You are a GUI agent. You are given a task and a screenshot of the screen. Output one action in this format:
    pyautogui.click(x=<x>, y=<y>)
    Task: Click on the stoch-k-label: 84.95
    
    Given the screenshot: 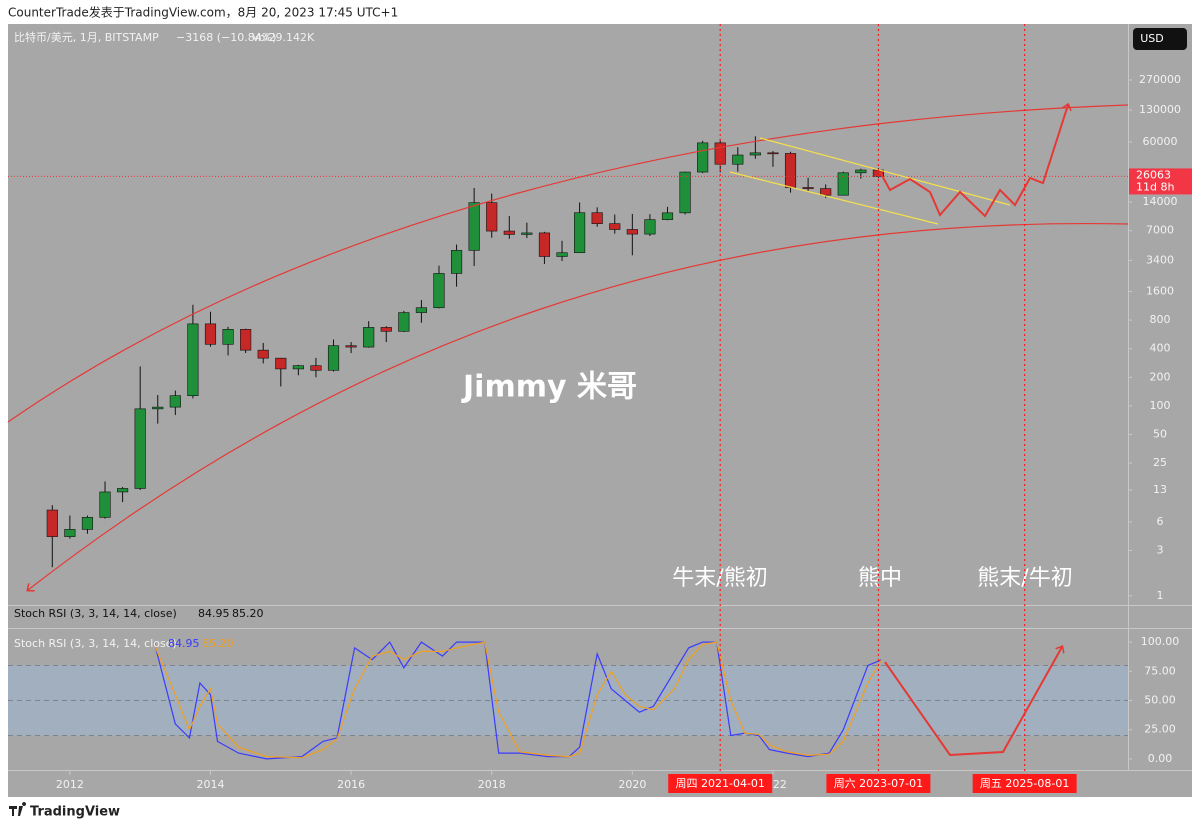 What is the action you would take?
    pyautogui.click(x=184, y=643)
    